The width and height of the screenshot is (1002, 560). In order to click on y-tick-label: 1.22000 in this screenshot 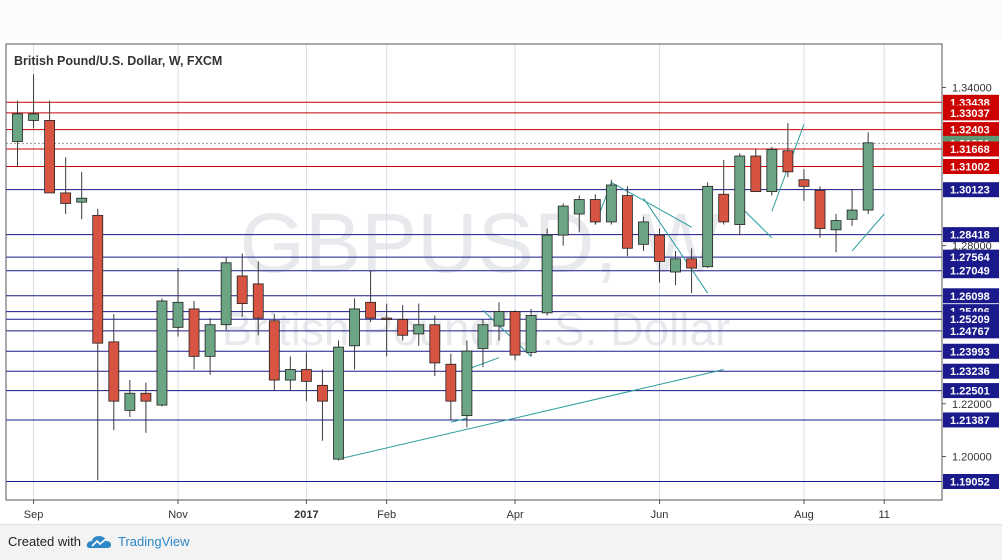, I will do `click(972, 405)`.